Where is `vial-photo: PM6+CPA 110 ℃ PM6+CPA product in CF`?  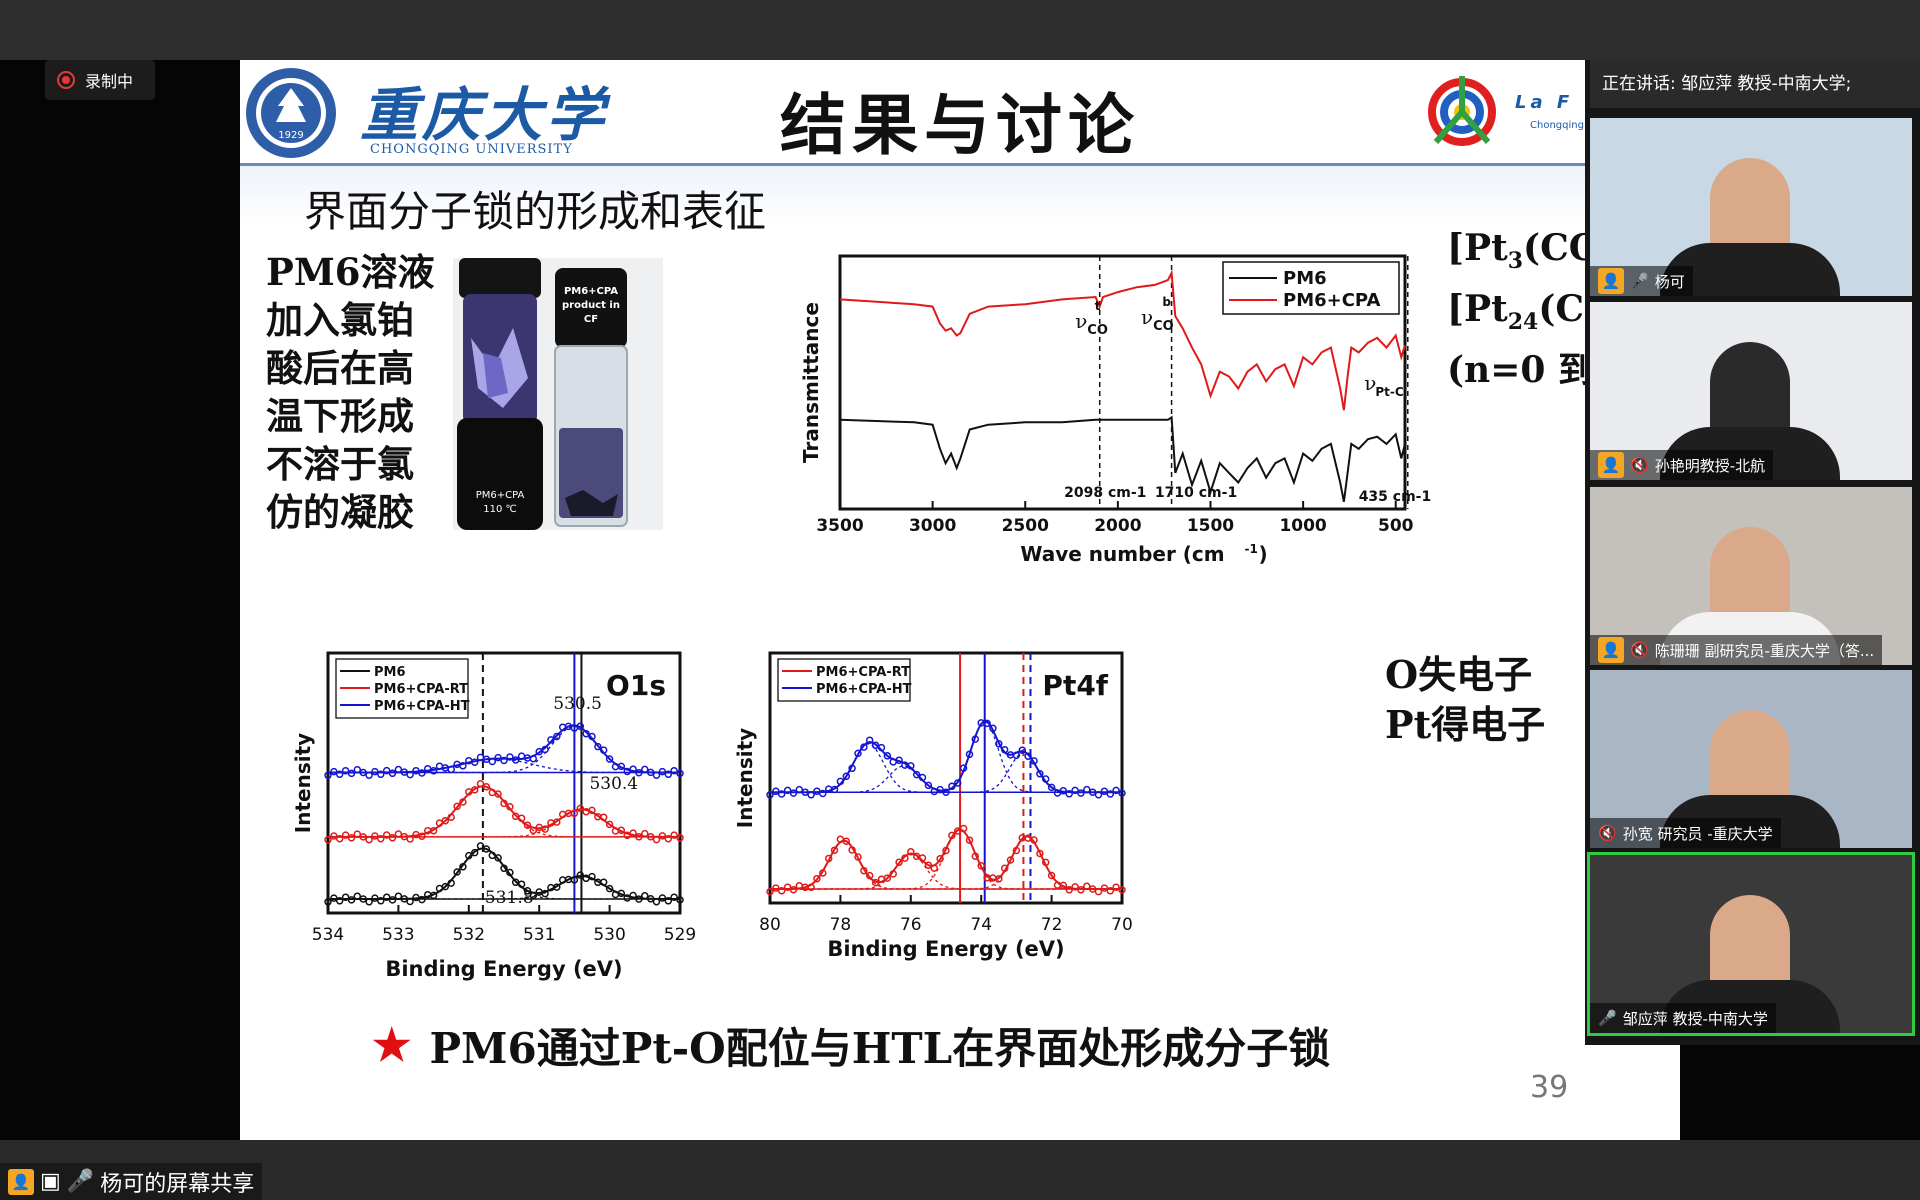
vial-photo: PM6+CPA 110 ℃ PM6+CPA product in CF is located at coordinates (558, 394).